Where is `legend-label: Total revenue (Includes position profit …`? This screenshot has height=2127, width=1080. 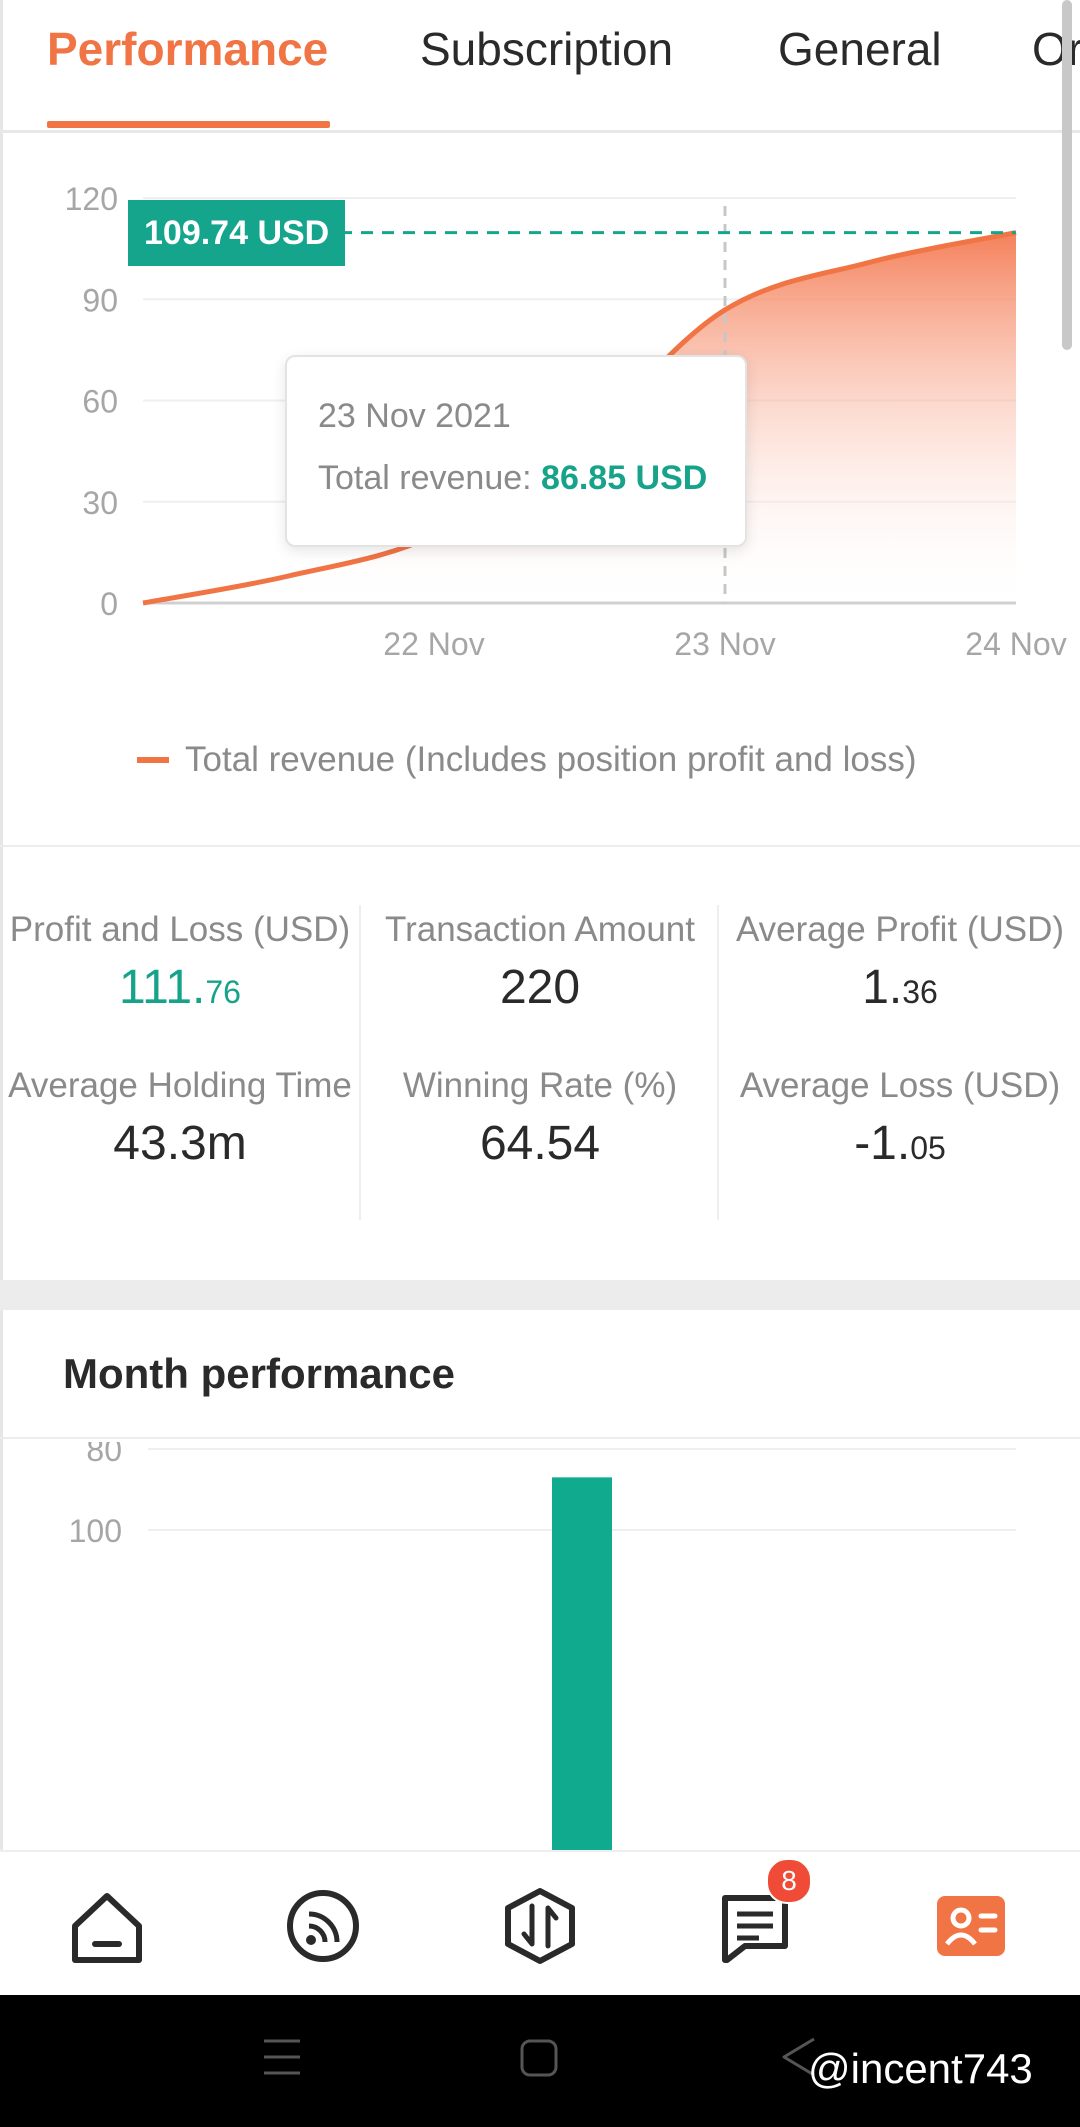
legend-label: Total revenue (Includes position profit … is located at coordinates (551, 759).